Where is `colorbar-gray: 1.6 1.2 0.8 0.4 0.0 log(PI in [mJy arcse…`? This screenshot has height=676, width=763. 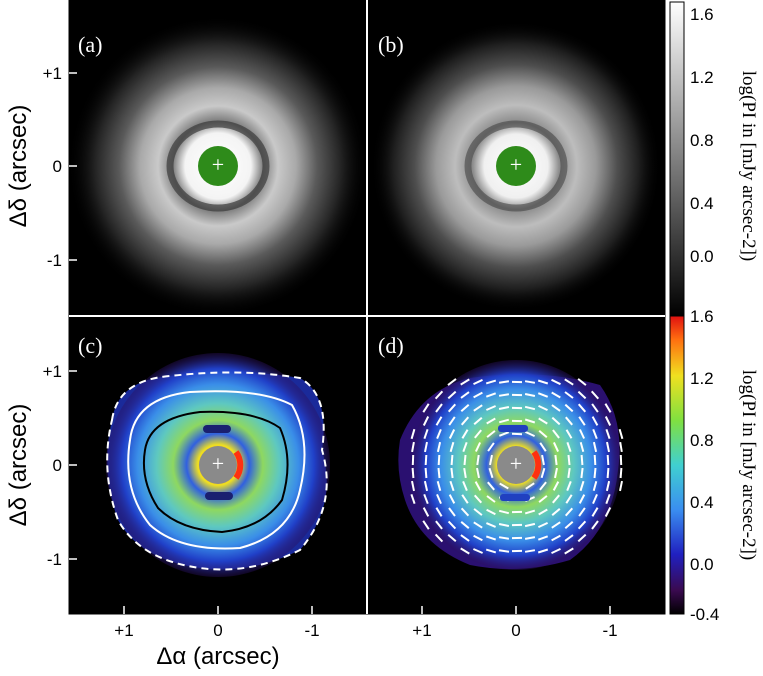
colorbar-gray: 1.6 1.2 0.8 0.4 0.0 log(PI in [mJy arcse… is located at coordinates (714, 159).